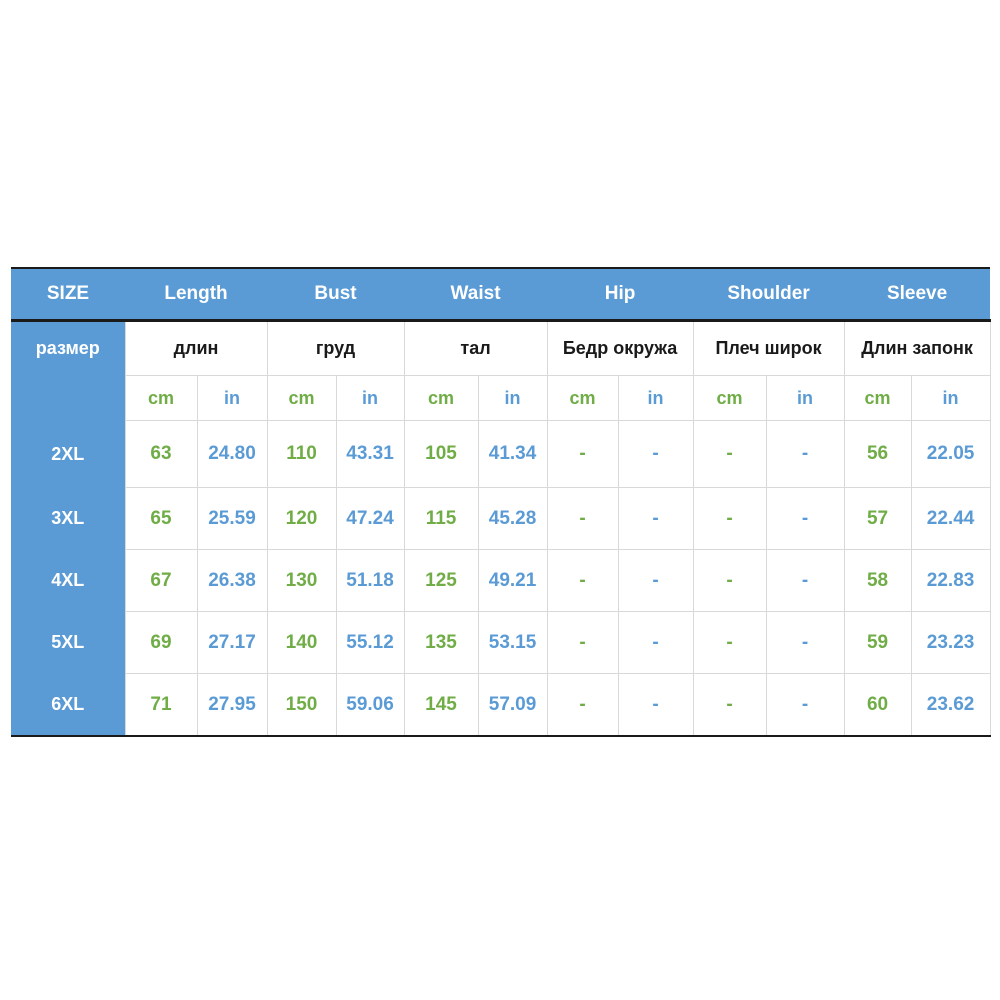 The height and width of the screenshot is (1000, 1000). I want to click on sleeve-header: Sleeve, so click(917, 295).